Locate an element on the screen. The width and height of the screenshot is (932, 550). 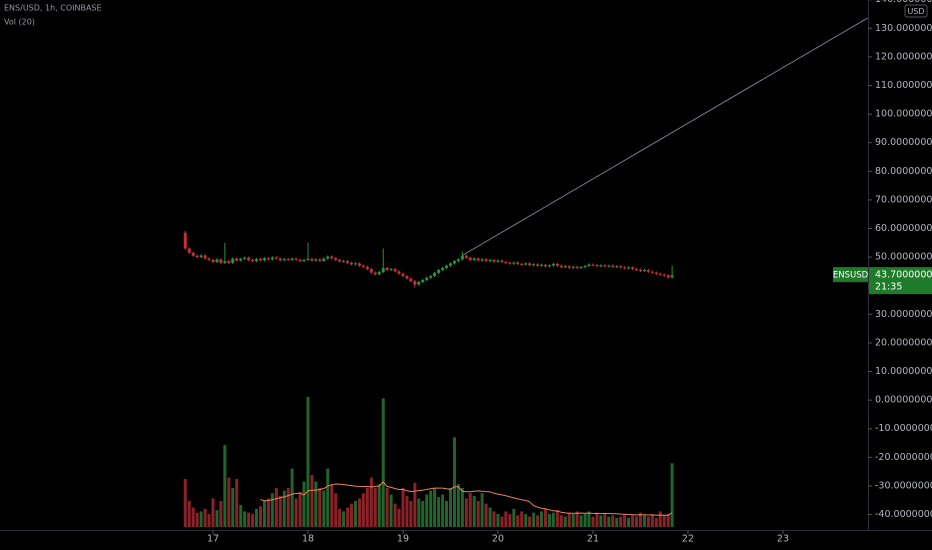
y-tick-label: 90.00000000 is located at coordinates (903, 142).